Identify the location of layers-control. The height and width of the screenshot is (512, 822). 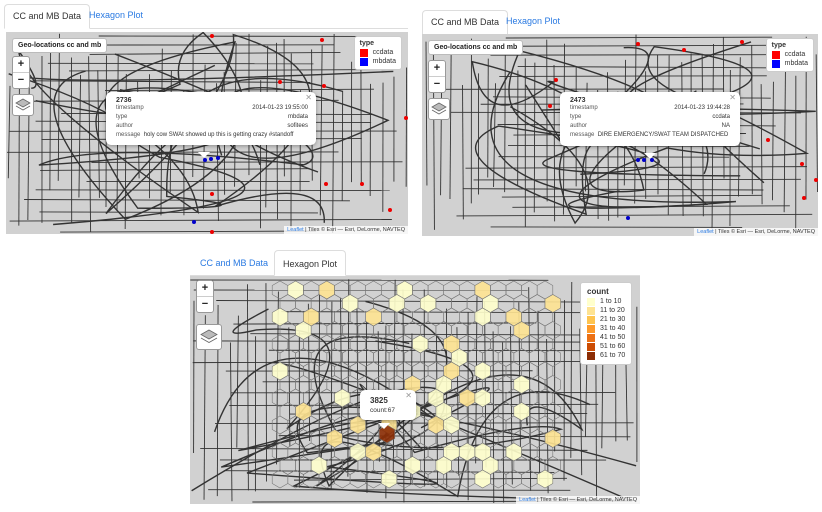
(439, 109).